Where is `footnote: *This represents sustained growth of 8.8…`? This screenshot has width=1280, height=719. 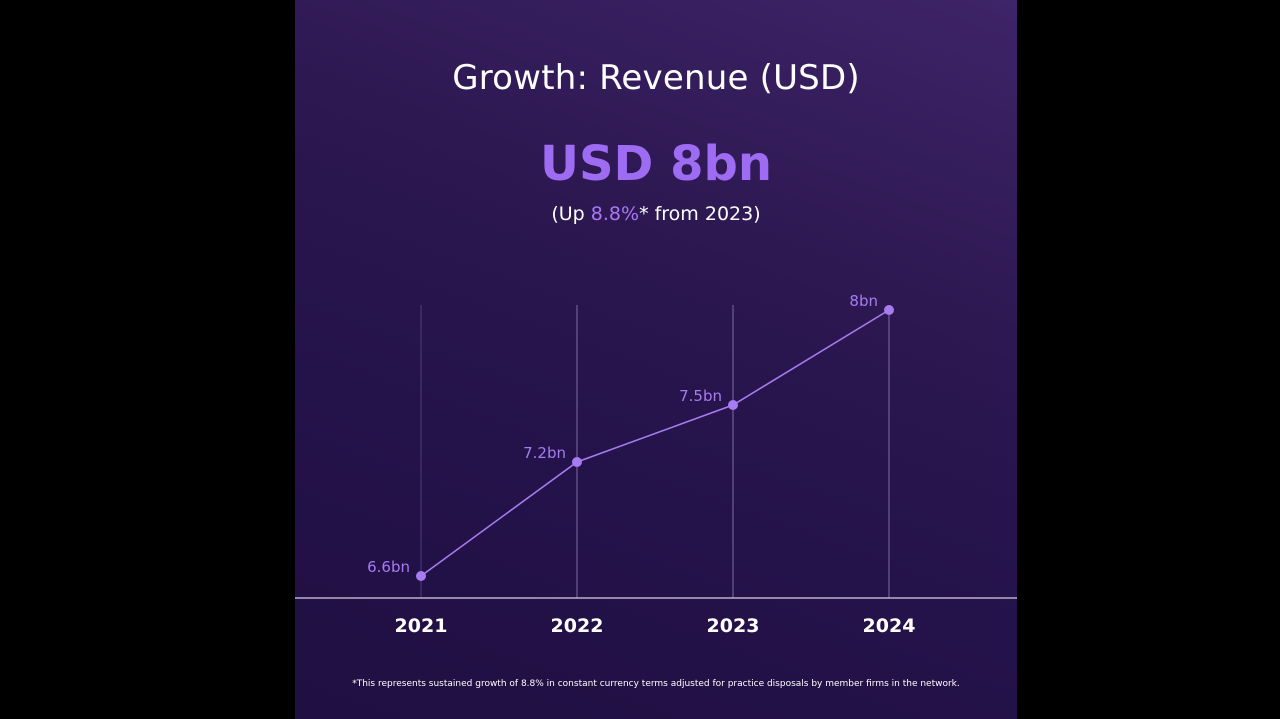
footnote: *This represents sustained growth of 8.8… is located at coordinates (656, 684).